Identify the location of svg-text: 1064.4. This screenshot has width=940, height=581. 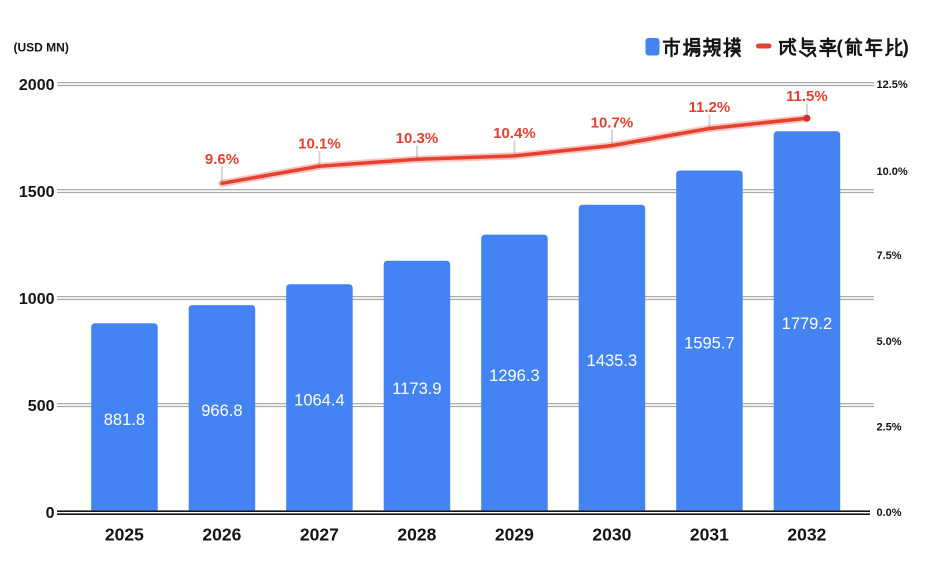
(319, 401).